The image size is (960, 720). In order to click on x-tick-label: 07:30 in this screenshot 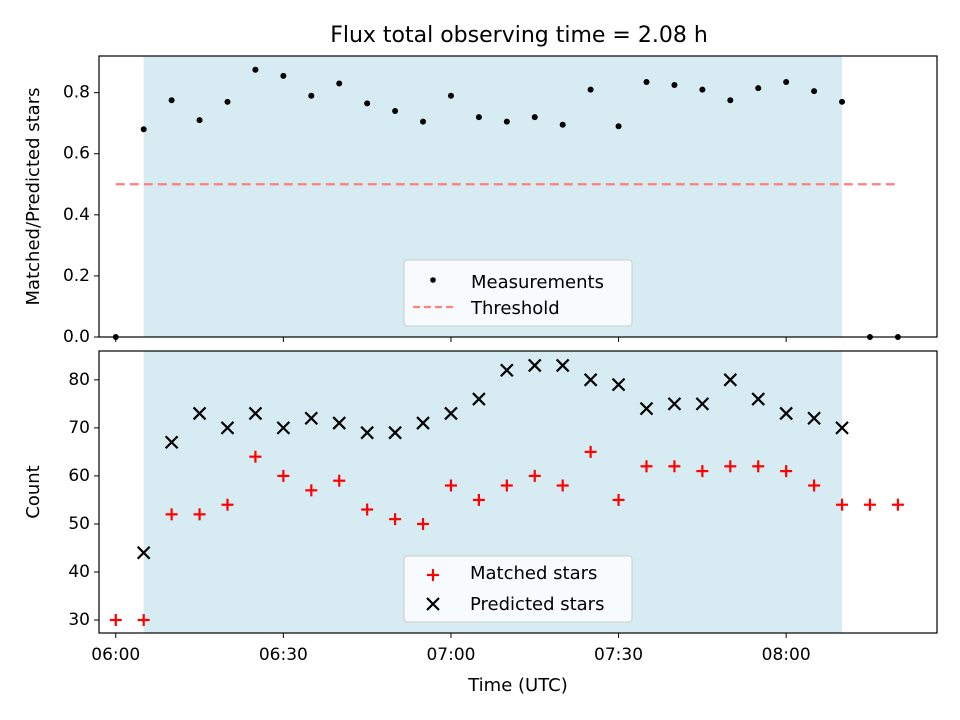, I will do `click(618, 655)`.